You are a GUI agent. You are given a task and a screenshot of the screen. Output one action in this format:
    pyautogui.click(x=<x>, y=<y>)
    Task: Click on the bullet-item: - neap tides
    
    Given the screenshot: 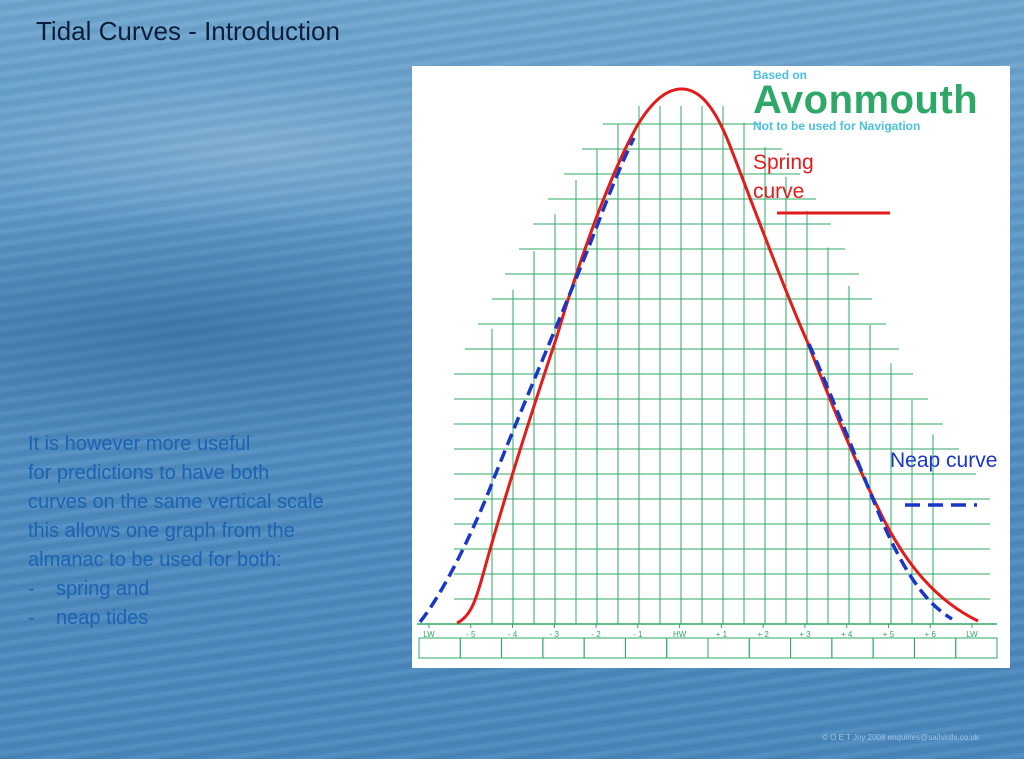 What is the action you would take?
    pyautogui.click(x=218, y=618)
    